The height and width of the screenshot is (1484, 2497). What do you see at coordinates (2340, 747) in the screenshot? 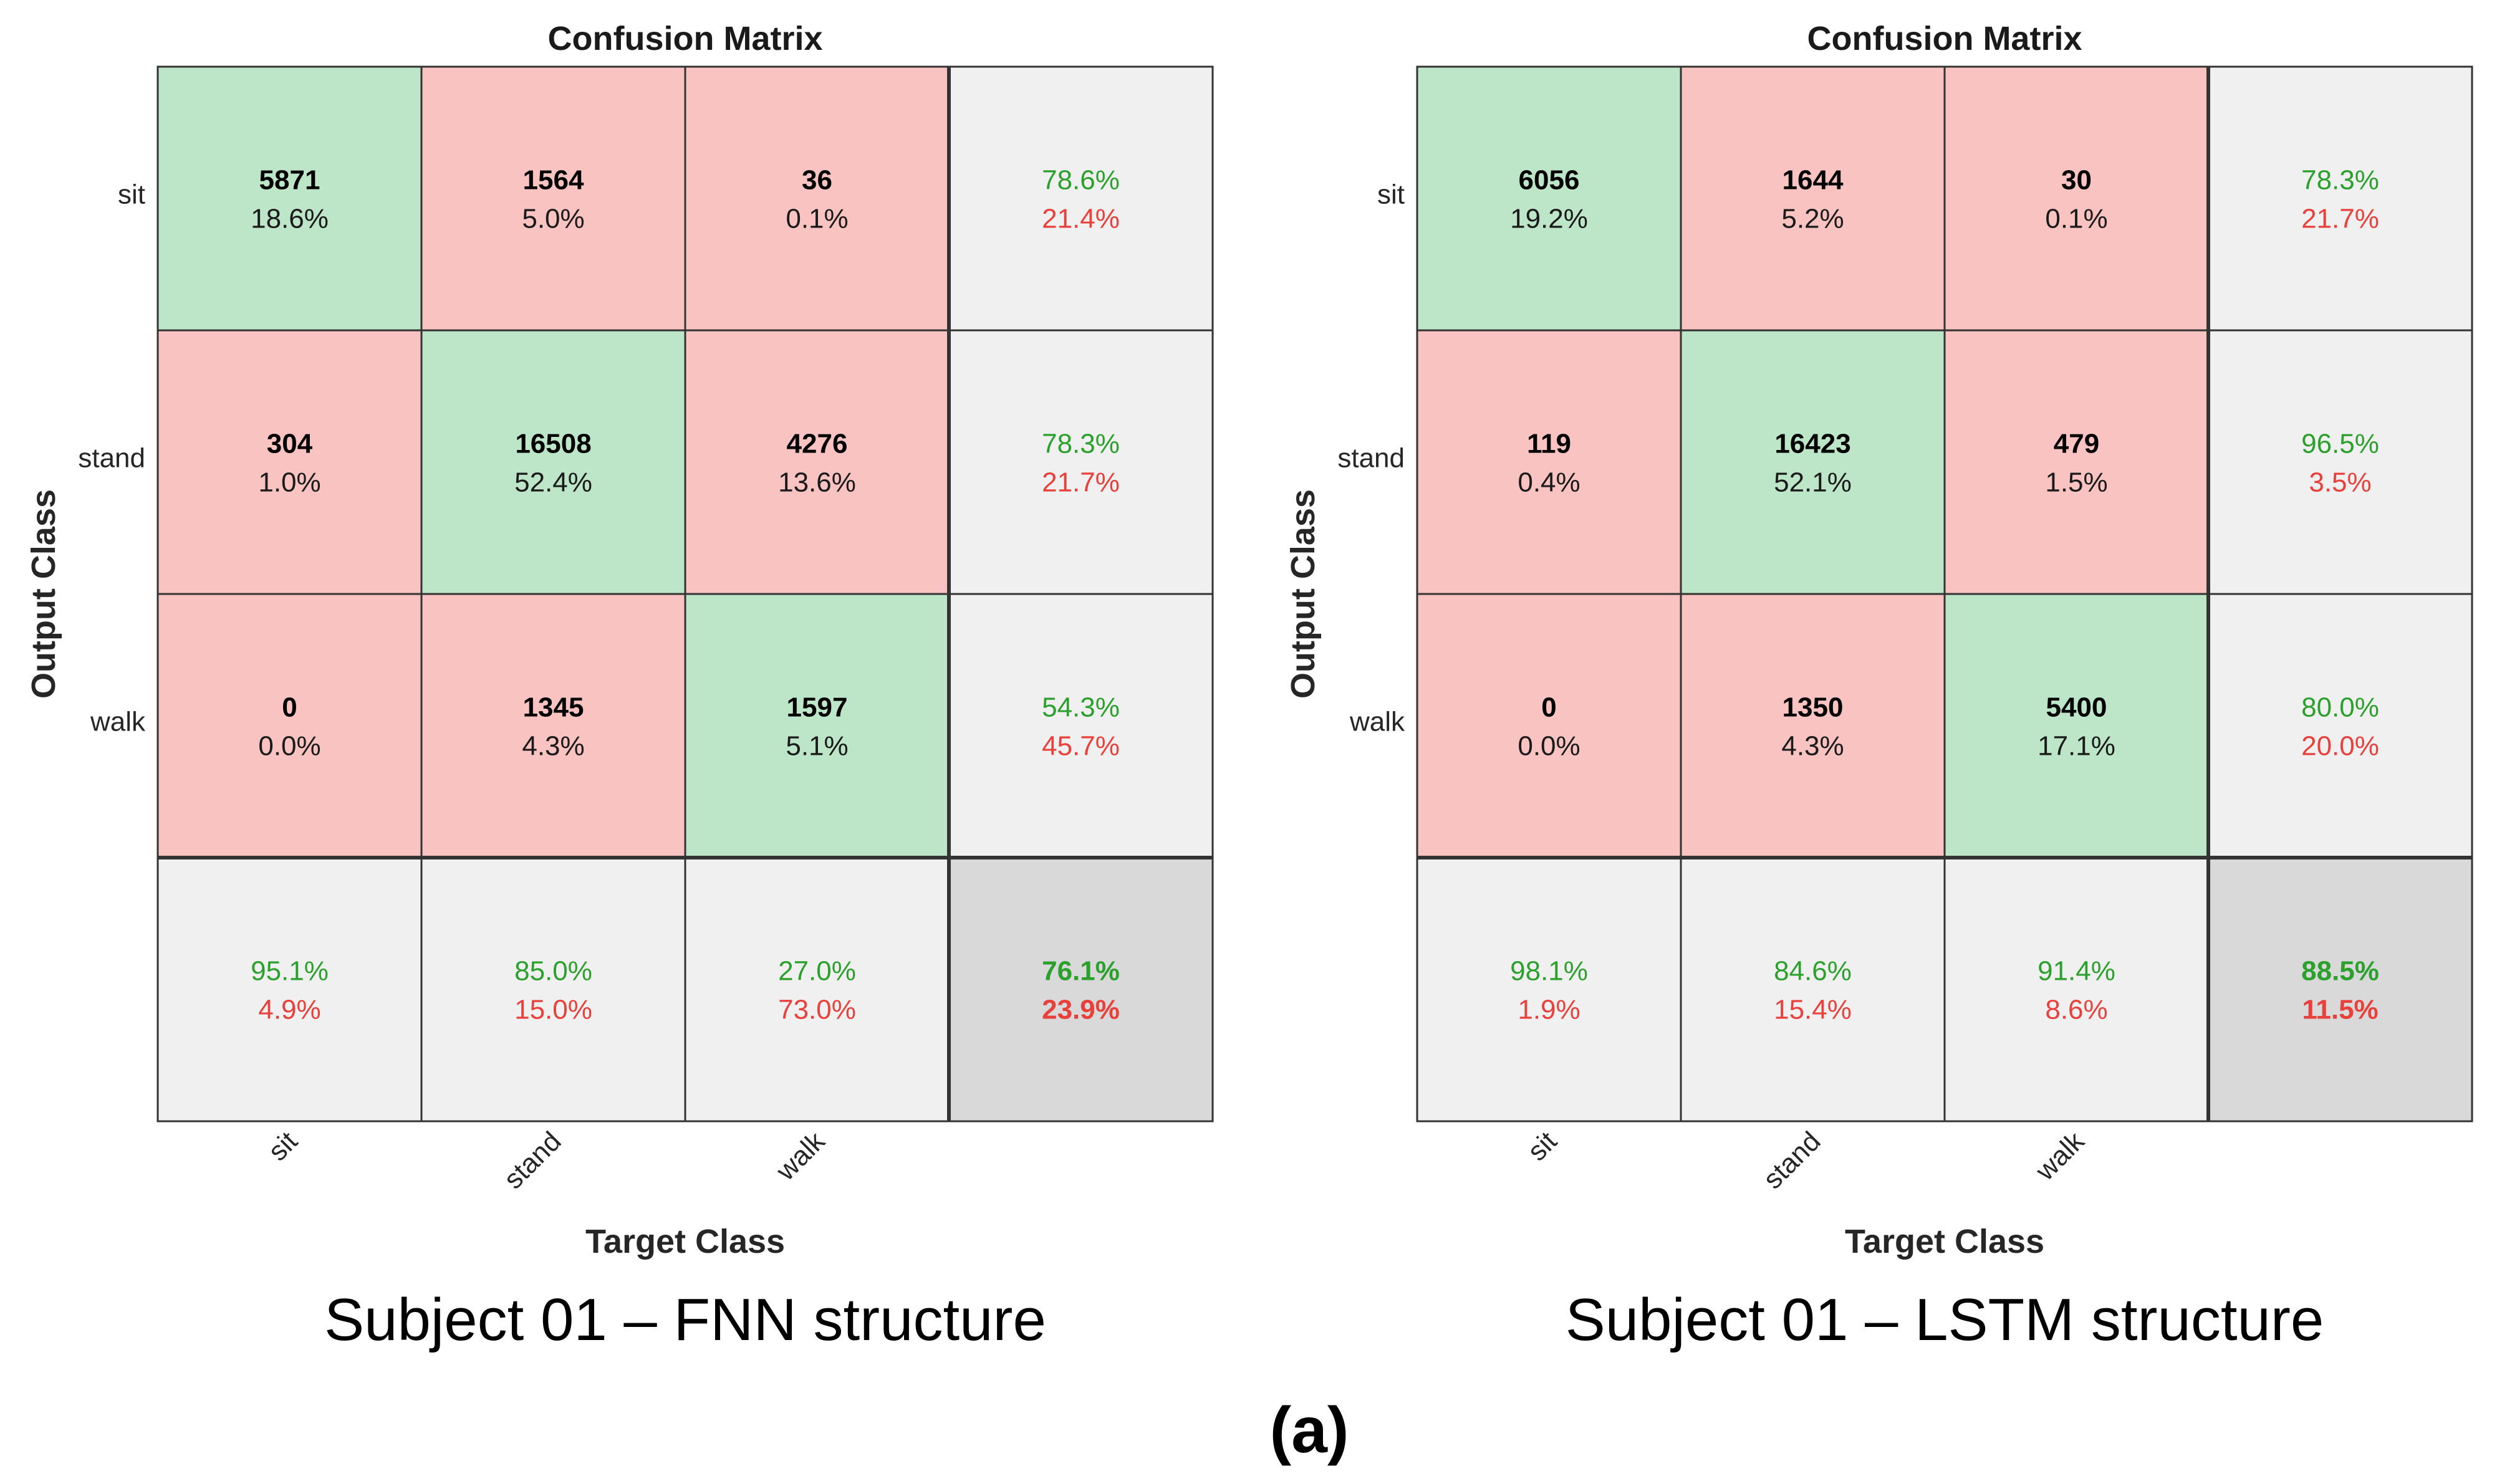
I see `summary-error-percent: 20.0%` at bounding box center [2340, 747].